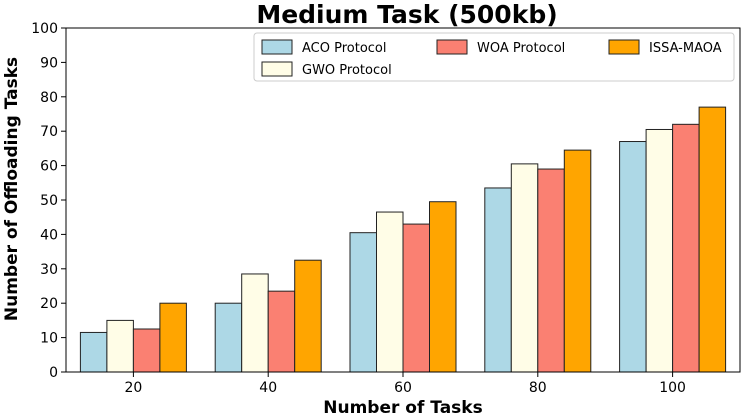 This screenshot has height=418, width=750. Describe the element at coordinates (403, 388) in the screenshot. I see `x-tick-label: 60` at that location.